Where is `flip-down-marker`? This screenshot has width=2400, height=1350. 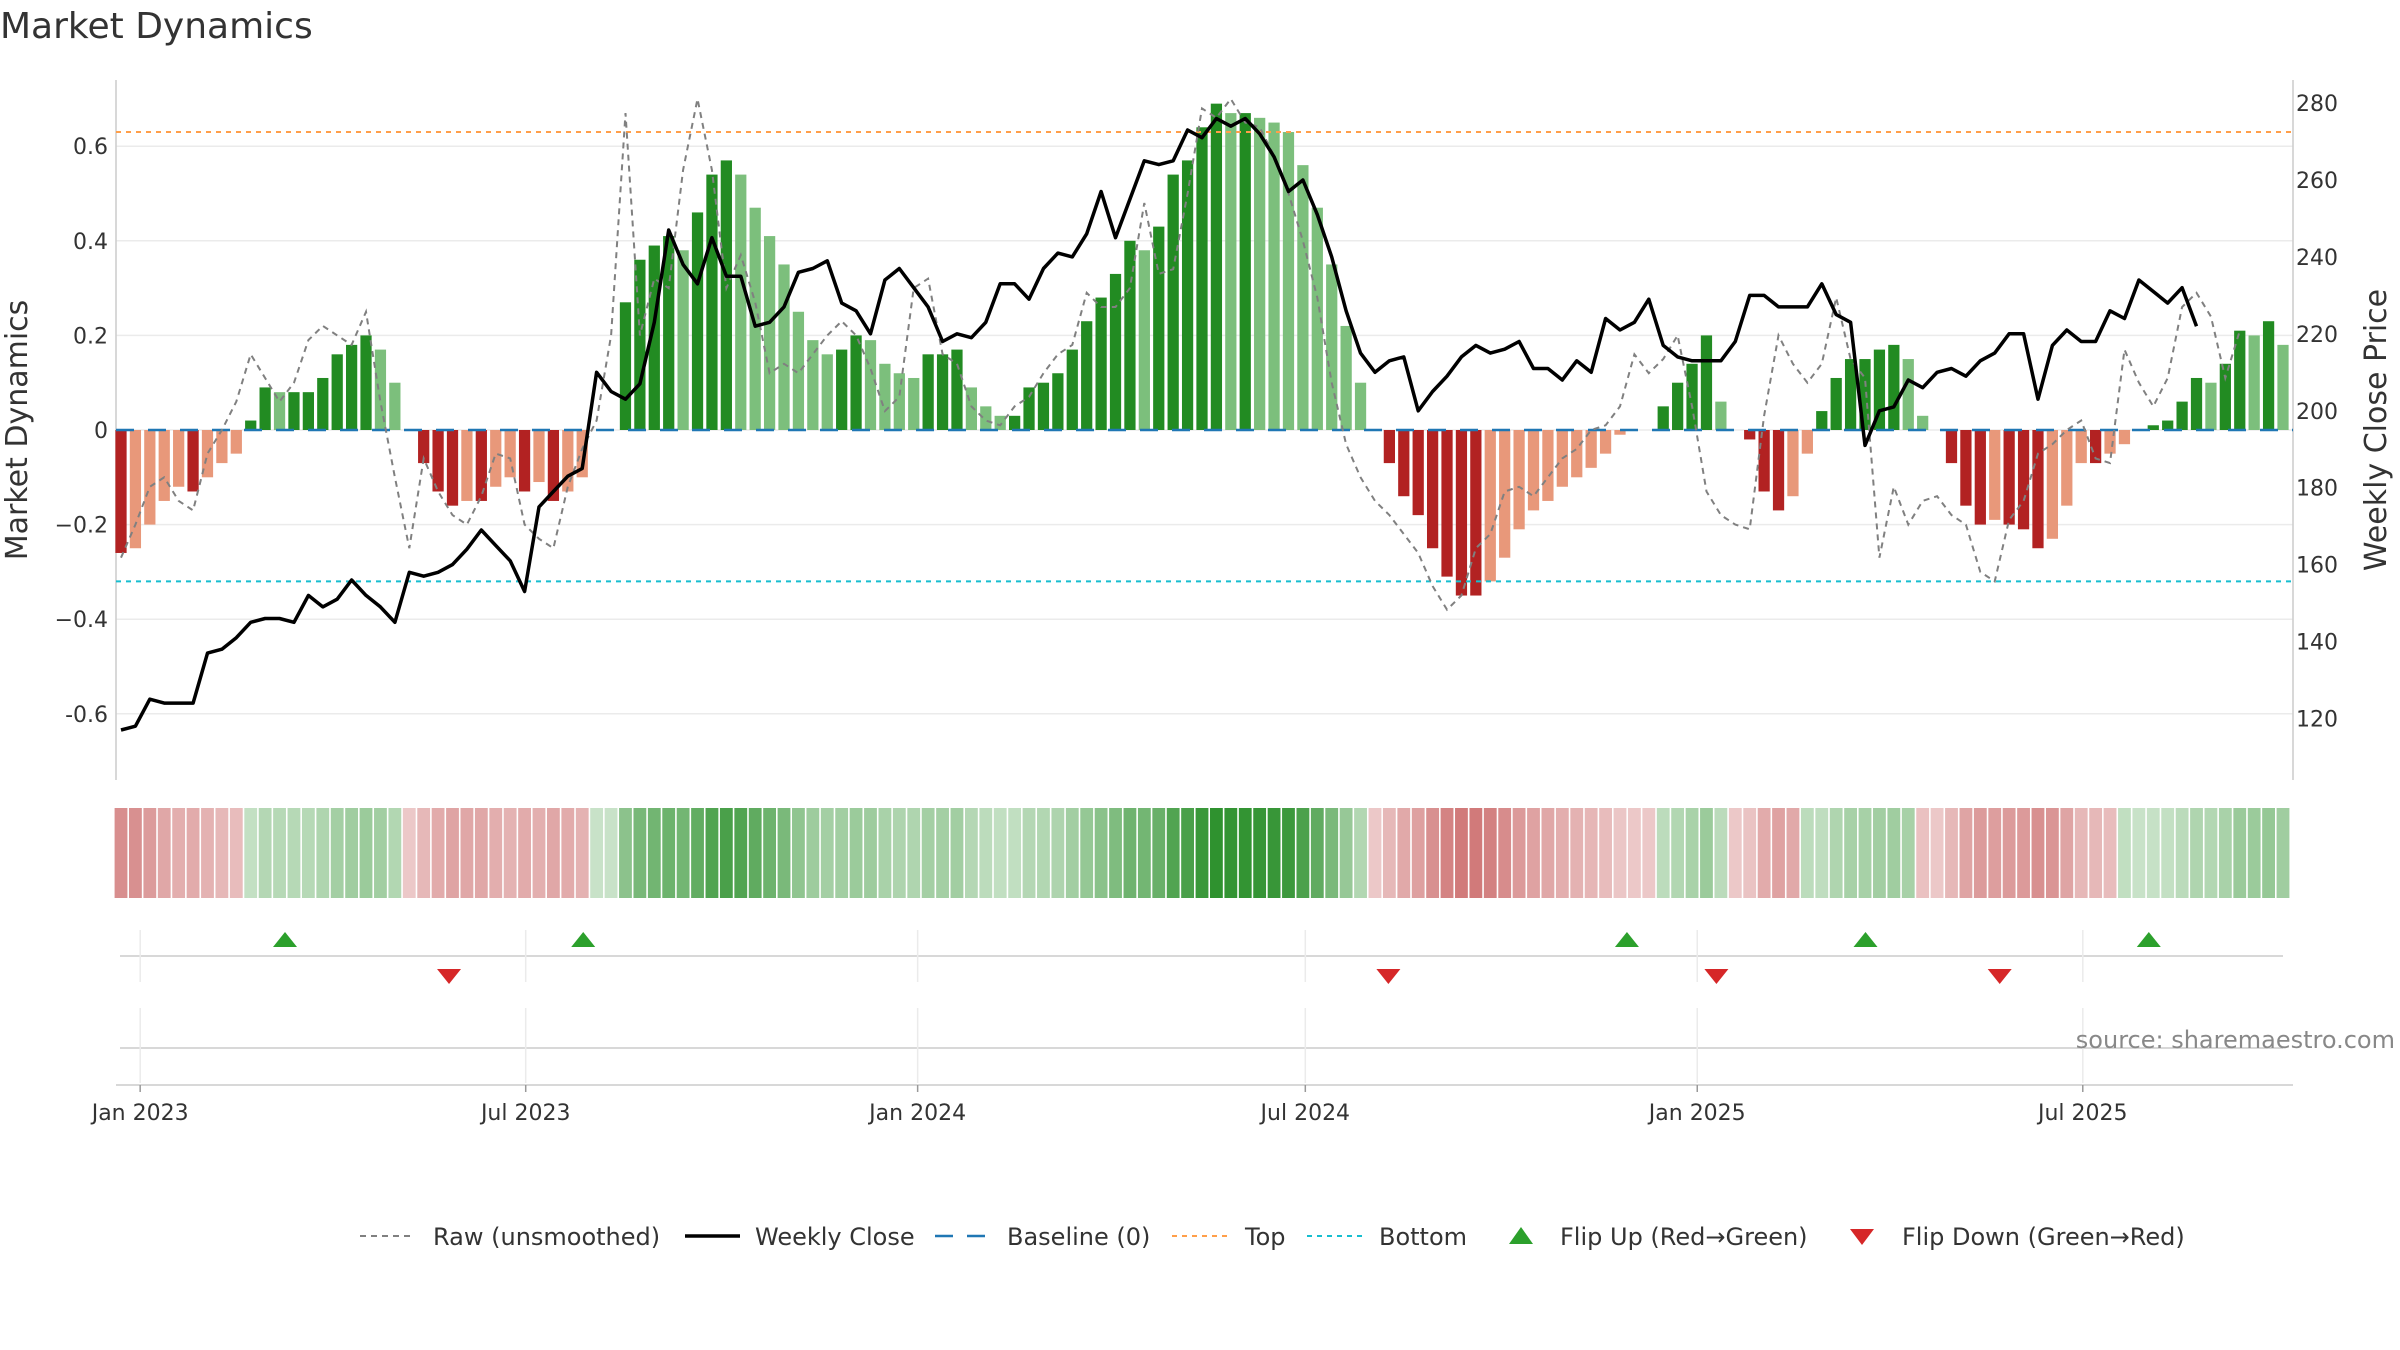
flip-down-marker is located at coordinates (1999, 976).